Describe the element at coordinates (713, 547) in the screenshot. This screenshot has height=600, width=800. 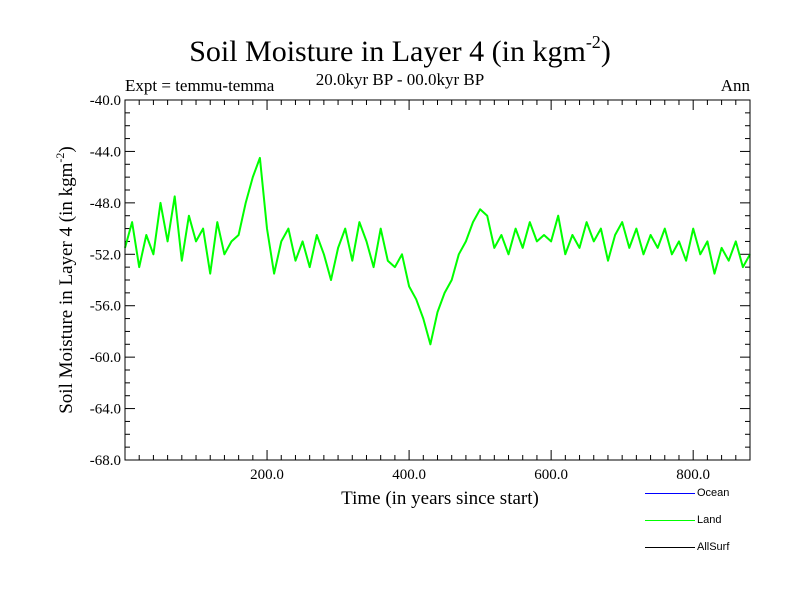
I see `legend-allsurf-label: AllSurf` at that location.